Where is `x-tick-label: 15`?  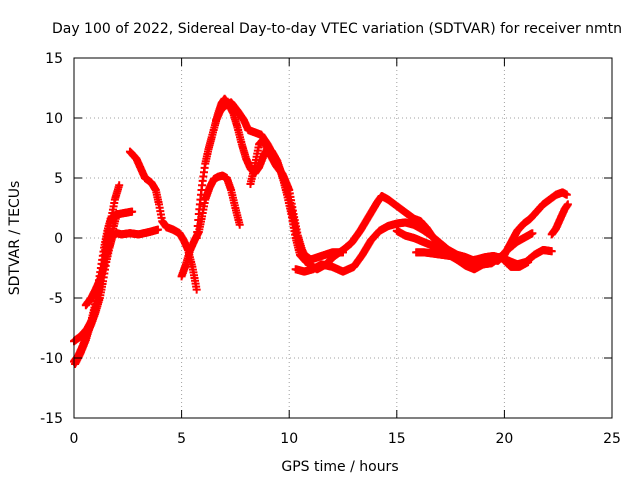
x-tick-label: 15 is located at coordinates (397, 439).